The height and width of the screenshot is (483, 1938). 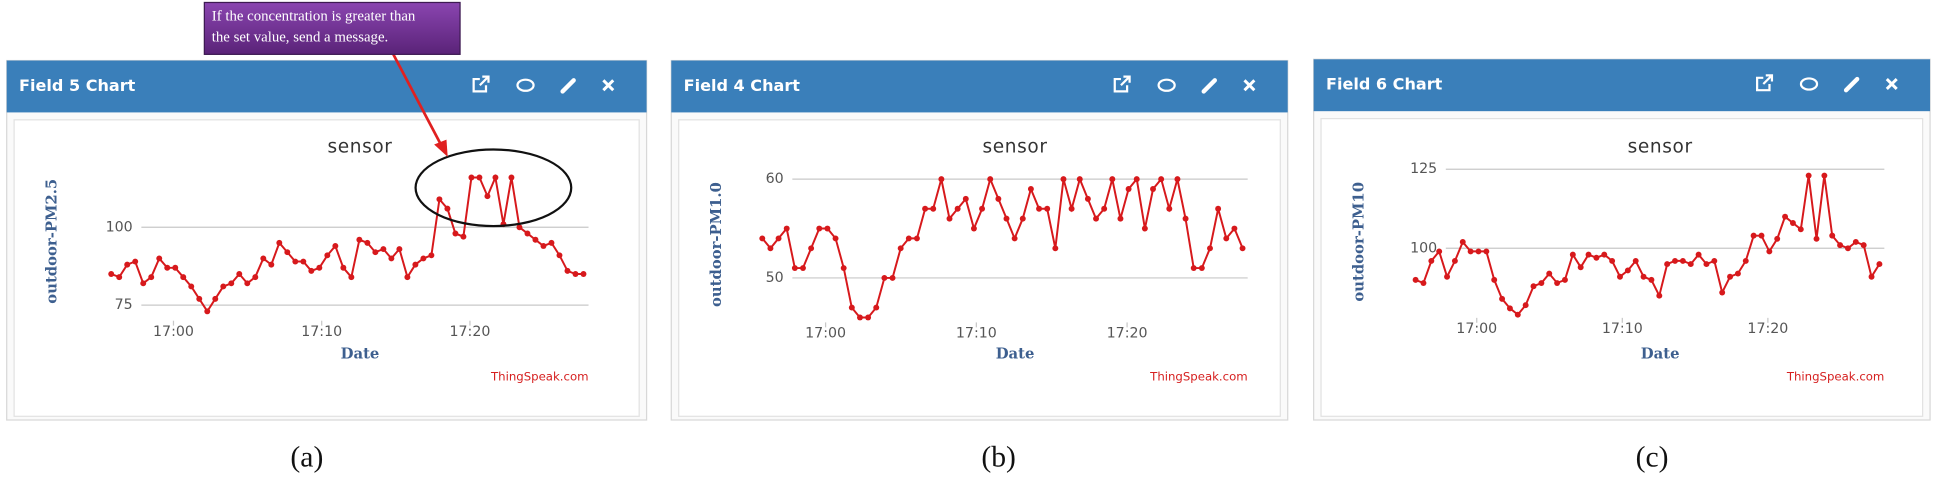 I want to click on annotation-box, so click(x=332, y=28).